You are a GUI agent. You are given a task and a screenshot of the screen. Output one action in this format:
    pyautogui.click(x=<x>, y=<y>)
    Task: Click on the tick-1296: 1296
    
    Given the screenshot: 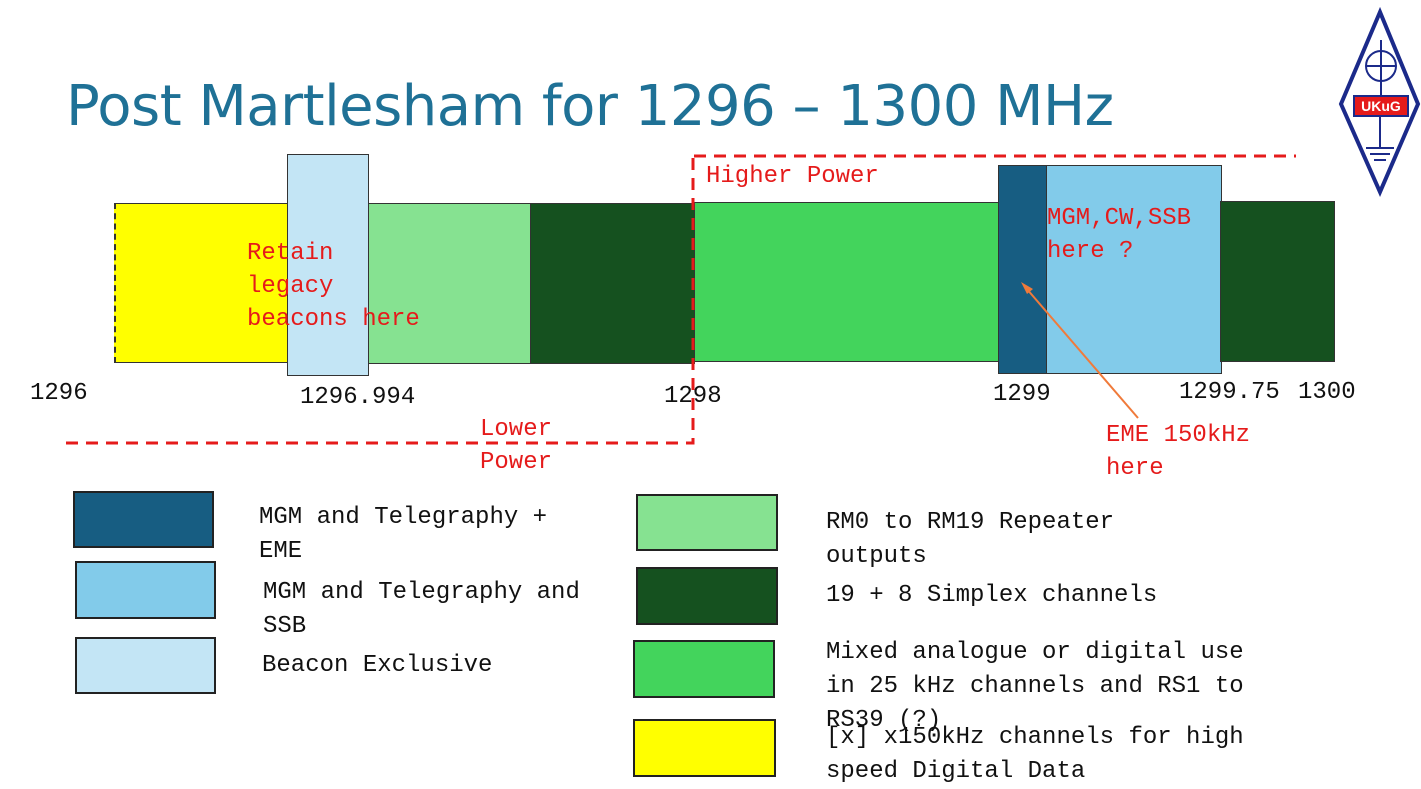 What is the action you would take?
    pyautogui.click(x=59, y=393)
    